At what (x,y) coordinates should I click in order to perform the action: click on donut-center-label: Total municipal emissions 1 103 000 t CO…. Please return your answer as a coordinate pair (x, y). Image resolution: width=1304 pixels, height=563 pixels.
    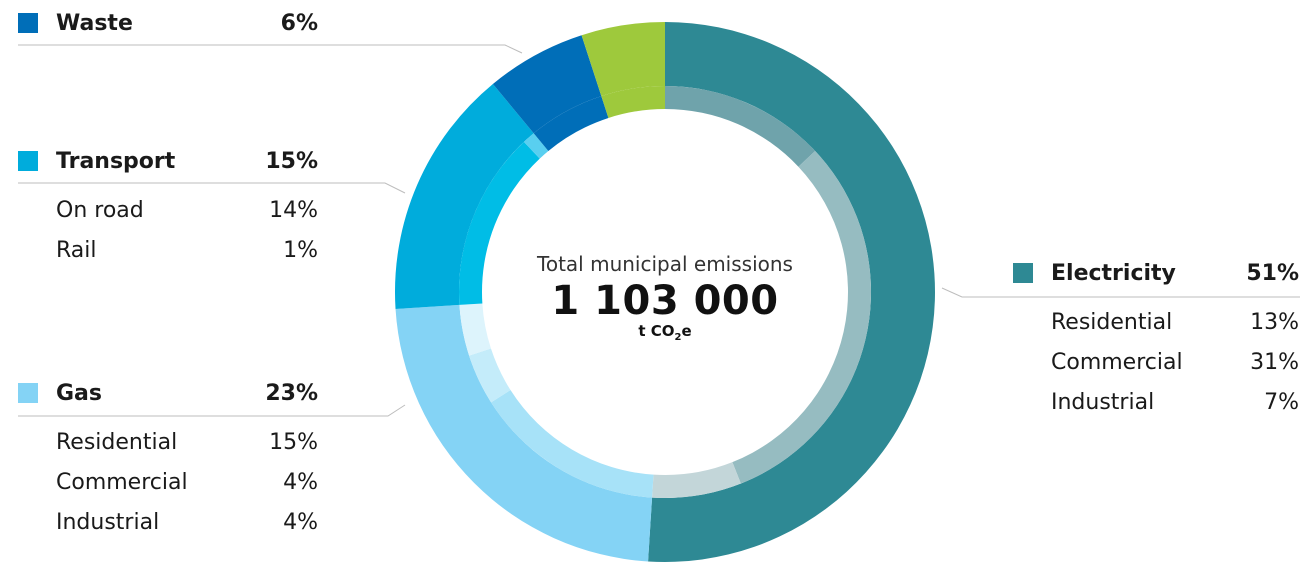
    Looking at the image, I should click on (665, 297).